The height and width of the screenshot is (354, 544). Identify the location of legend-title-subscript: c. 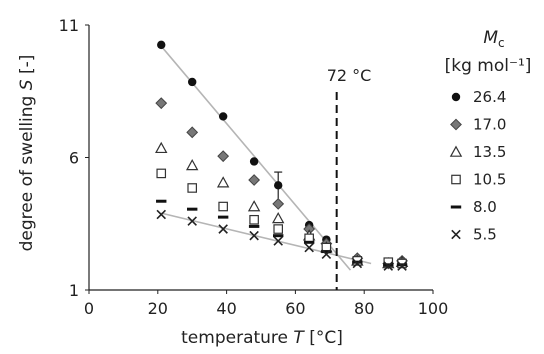
(501, 43).